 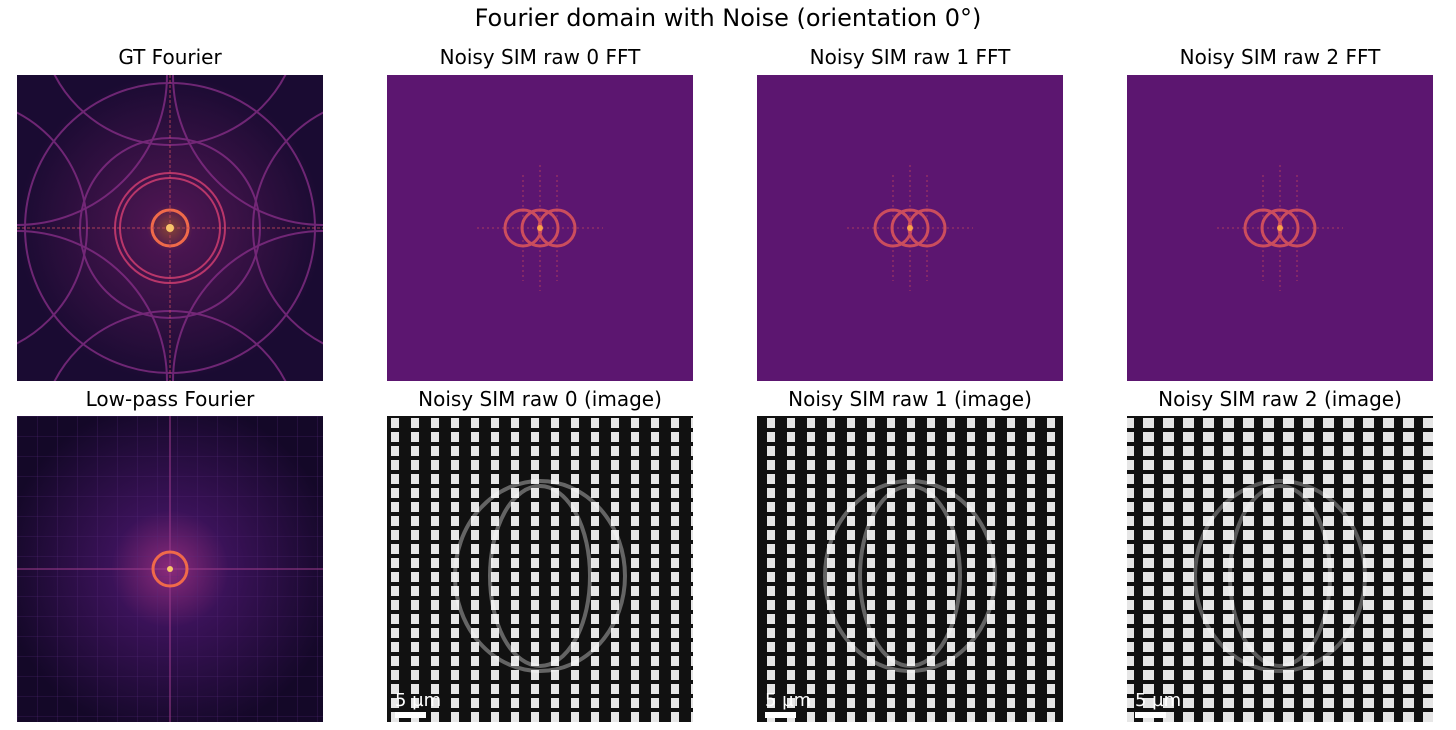 What do you see at coordinates (170, 228) in the screenshot?
I see `gt-fourier-image` at bounding box center [170, 228].